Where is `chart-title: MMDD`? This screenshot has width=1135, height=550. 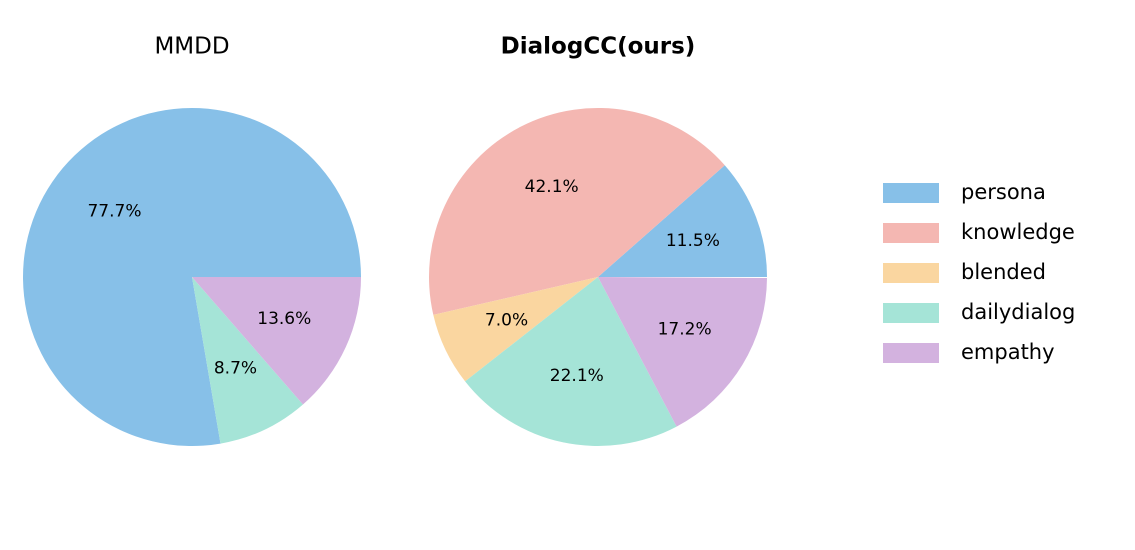 chart-title: MMDD is located at coordinates (191, 47).